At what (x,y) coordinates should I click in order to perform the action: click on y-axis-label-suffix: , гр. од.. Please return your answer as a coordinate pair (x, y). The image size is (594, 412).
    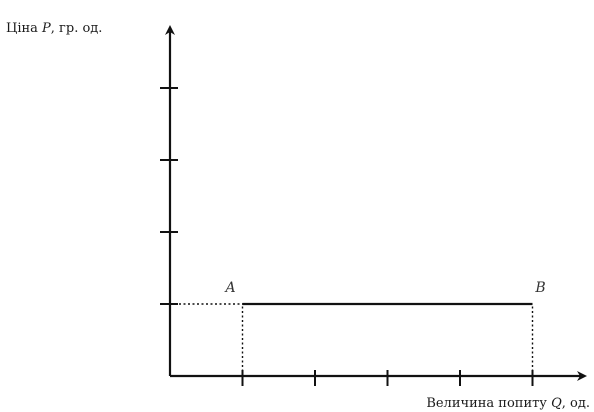
    Looking at the image, I should click on (77, 28).